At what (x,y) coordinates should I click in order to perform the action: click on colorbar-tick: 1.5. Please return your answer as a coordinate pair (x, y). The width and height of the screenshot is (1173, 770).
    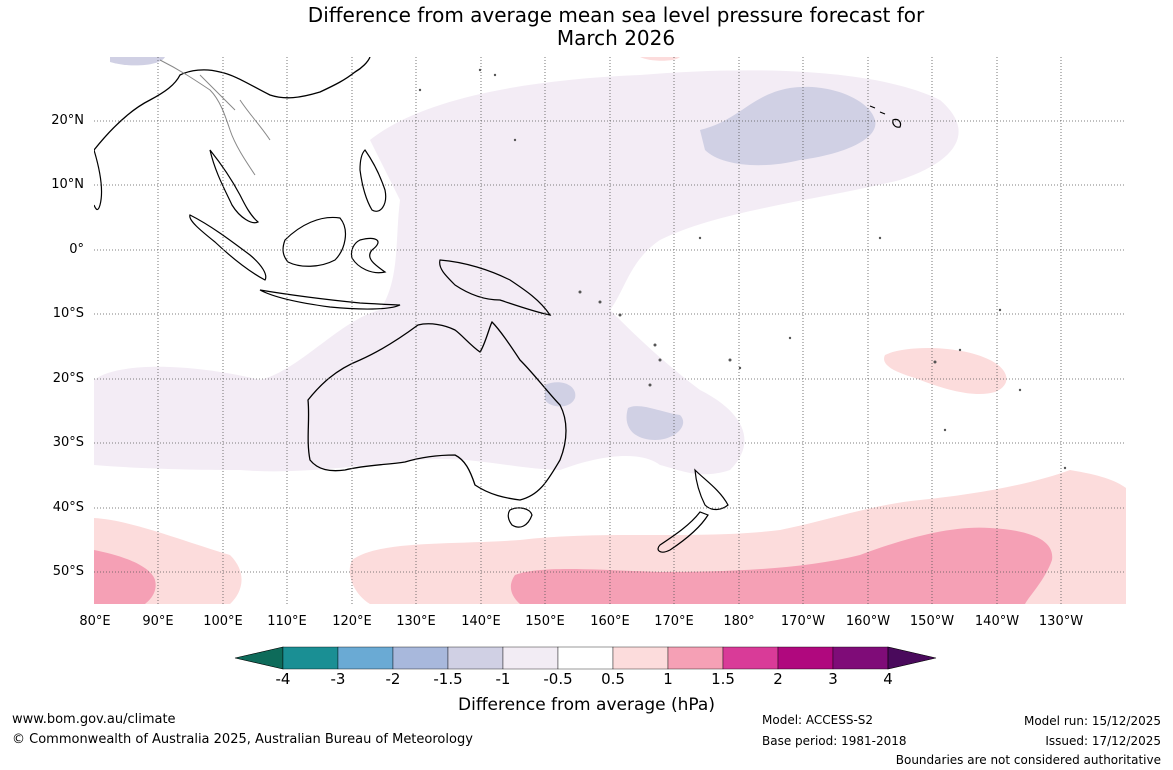
    Looking at the image, I should click on (723, 679).